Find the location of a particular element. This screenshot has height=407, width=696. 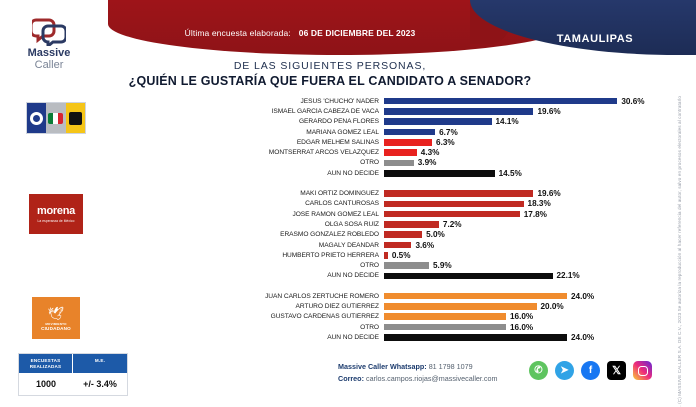

chart-row: OLGA SOSA RUÍZ 7.2% is located at coordinates (404, 224).